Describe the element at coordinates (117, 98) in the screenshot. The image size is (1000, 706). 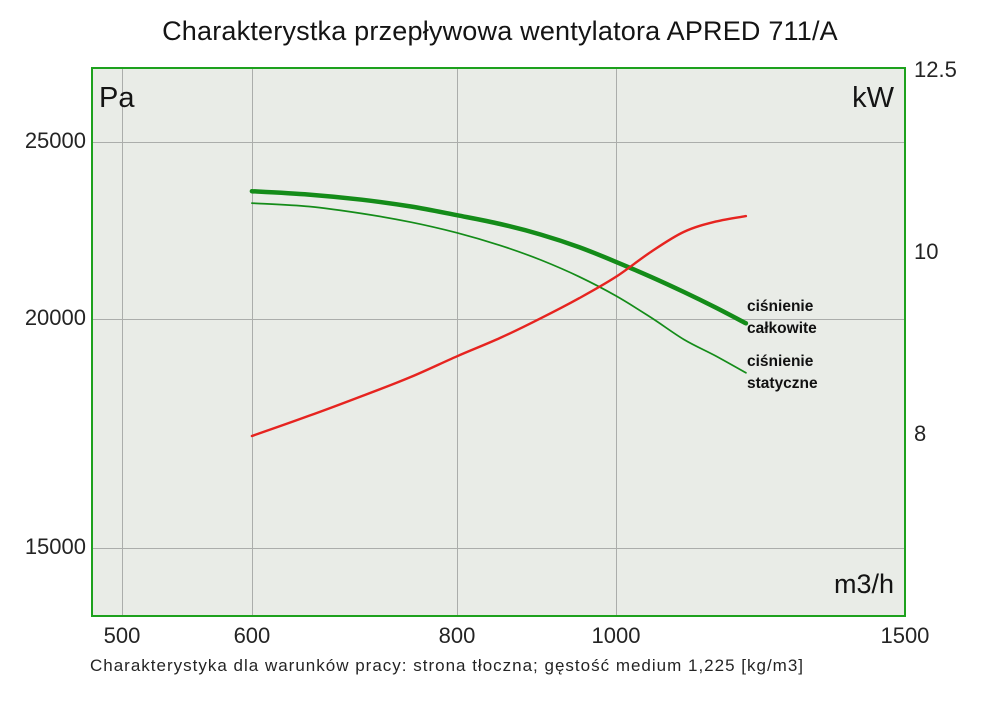
I see `left-axis-unit-label: Pa` at that location.